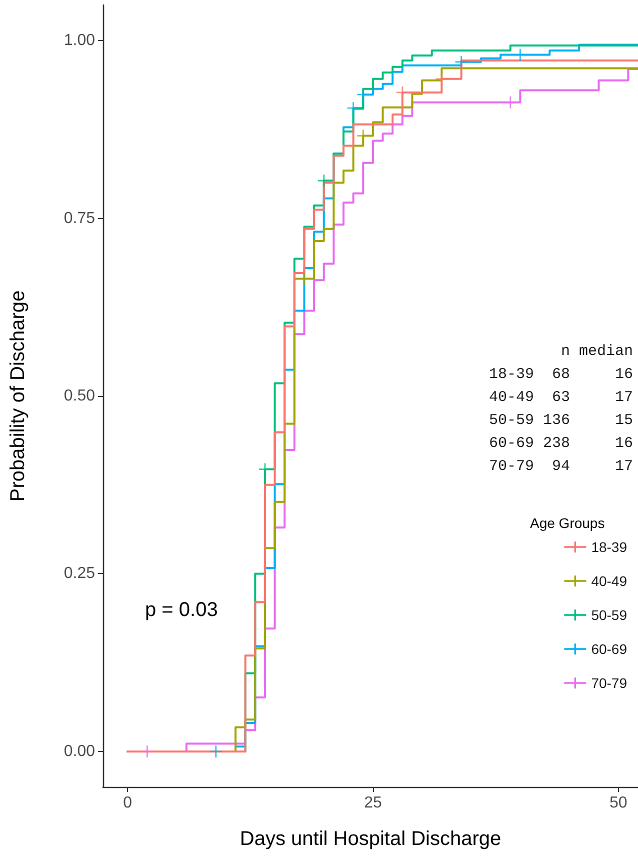 Image resolution: width=638 pixels, height=857 pixels. I want to click on x-tick-label: 25, so click(373, 803).